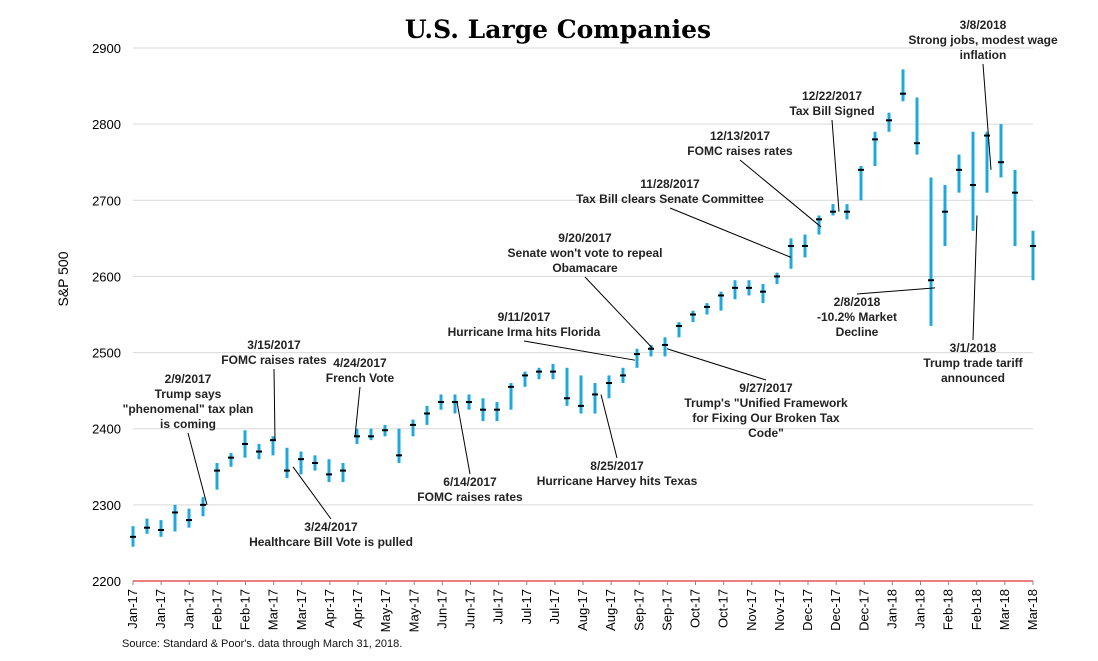 The height and width of the screenshot is (661, 1098). Describe the element at coordinates (331, 527) in the screenshot. I see `annotation-text: 3/24/2017` at that location.